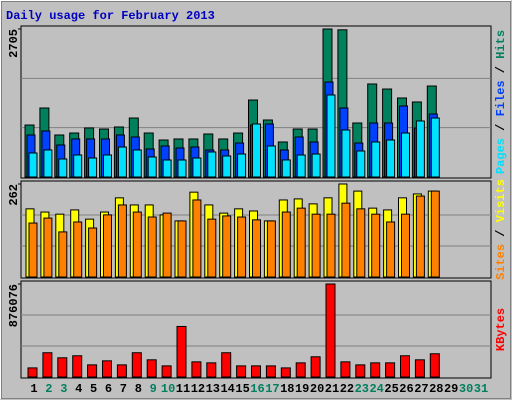 Image resolution: width=512 pixels, height=400 pixels. Describe the element at coordinates (14, 43) in the screenshot. I see `y-tick-label: 2705` at that location.